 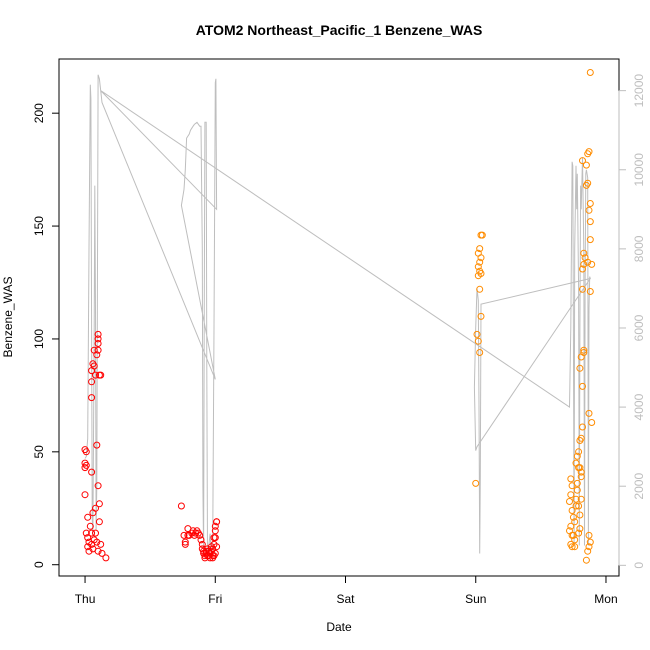 I want to click on y2-tick-label: 12000, so click(x=639, y=91).